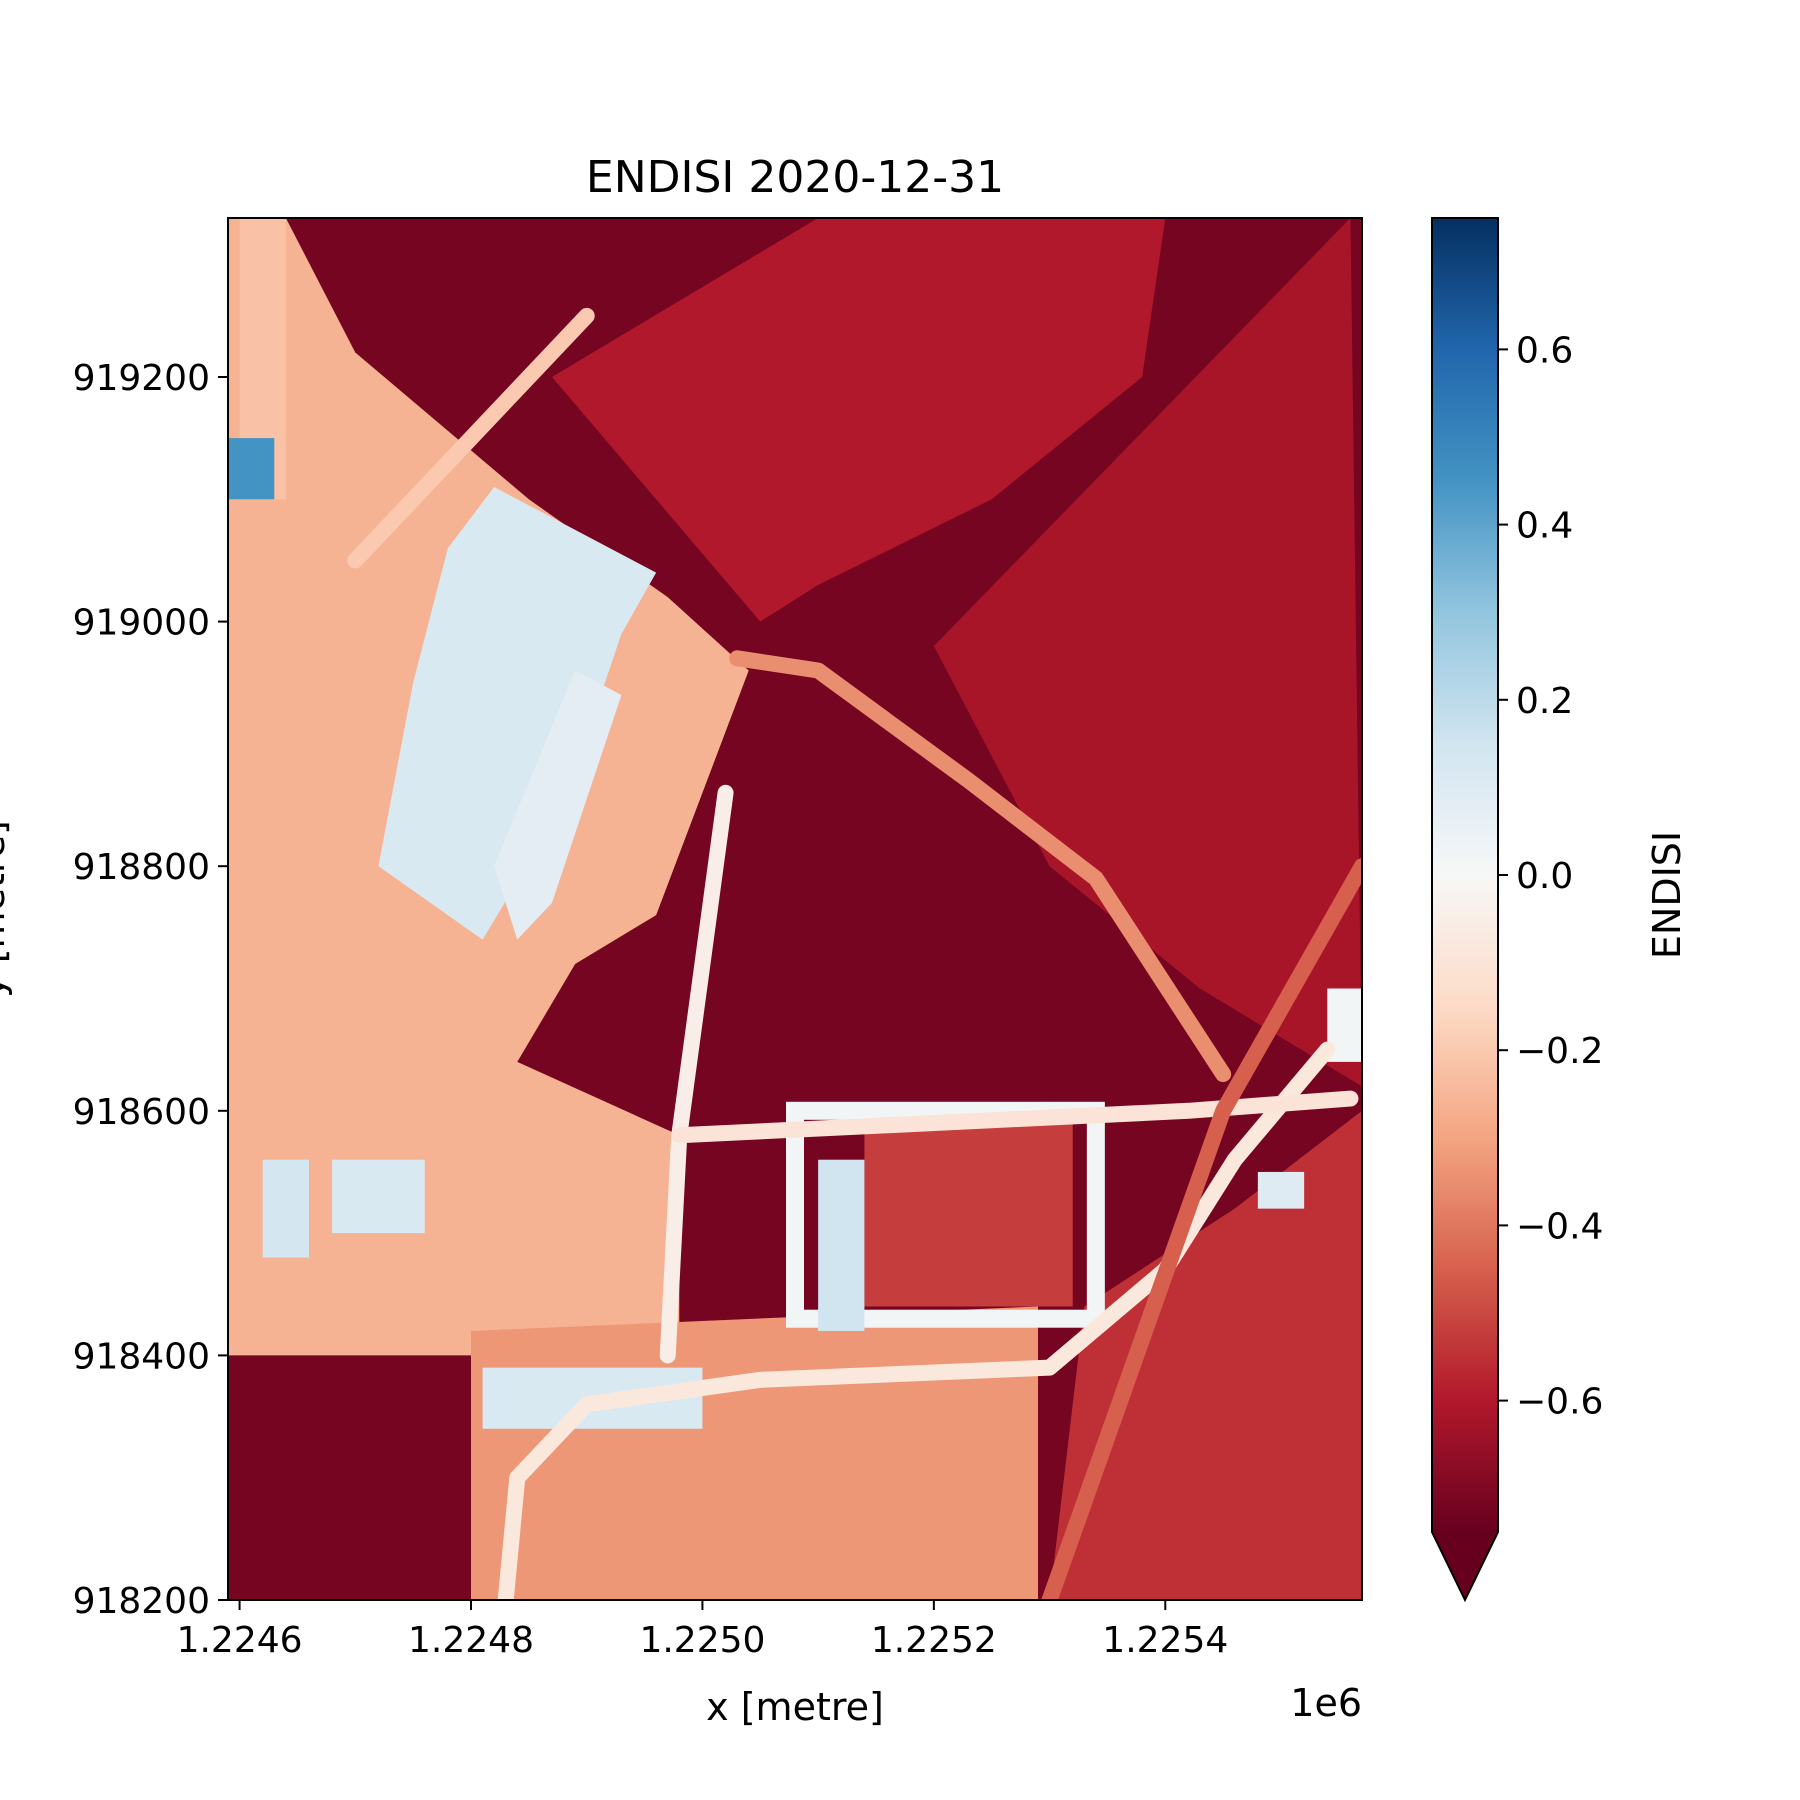  Describe the element at coordinates (1205, 1355) in the screenshot. I see `heatmap-region-bottom-right-mottled` at that location.